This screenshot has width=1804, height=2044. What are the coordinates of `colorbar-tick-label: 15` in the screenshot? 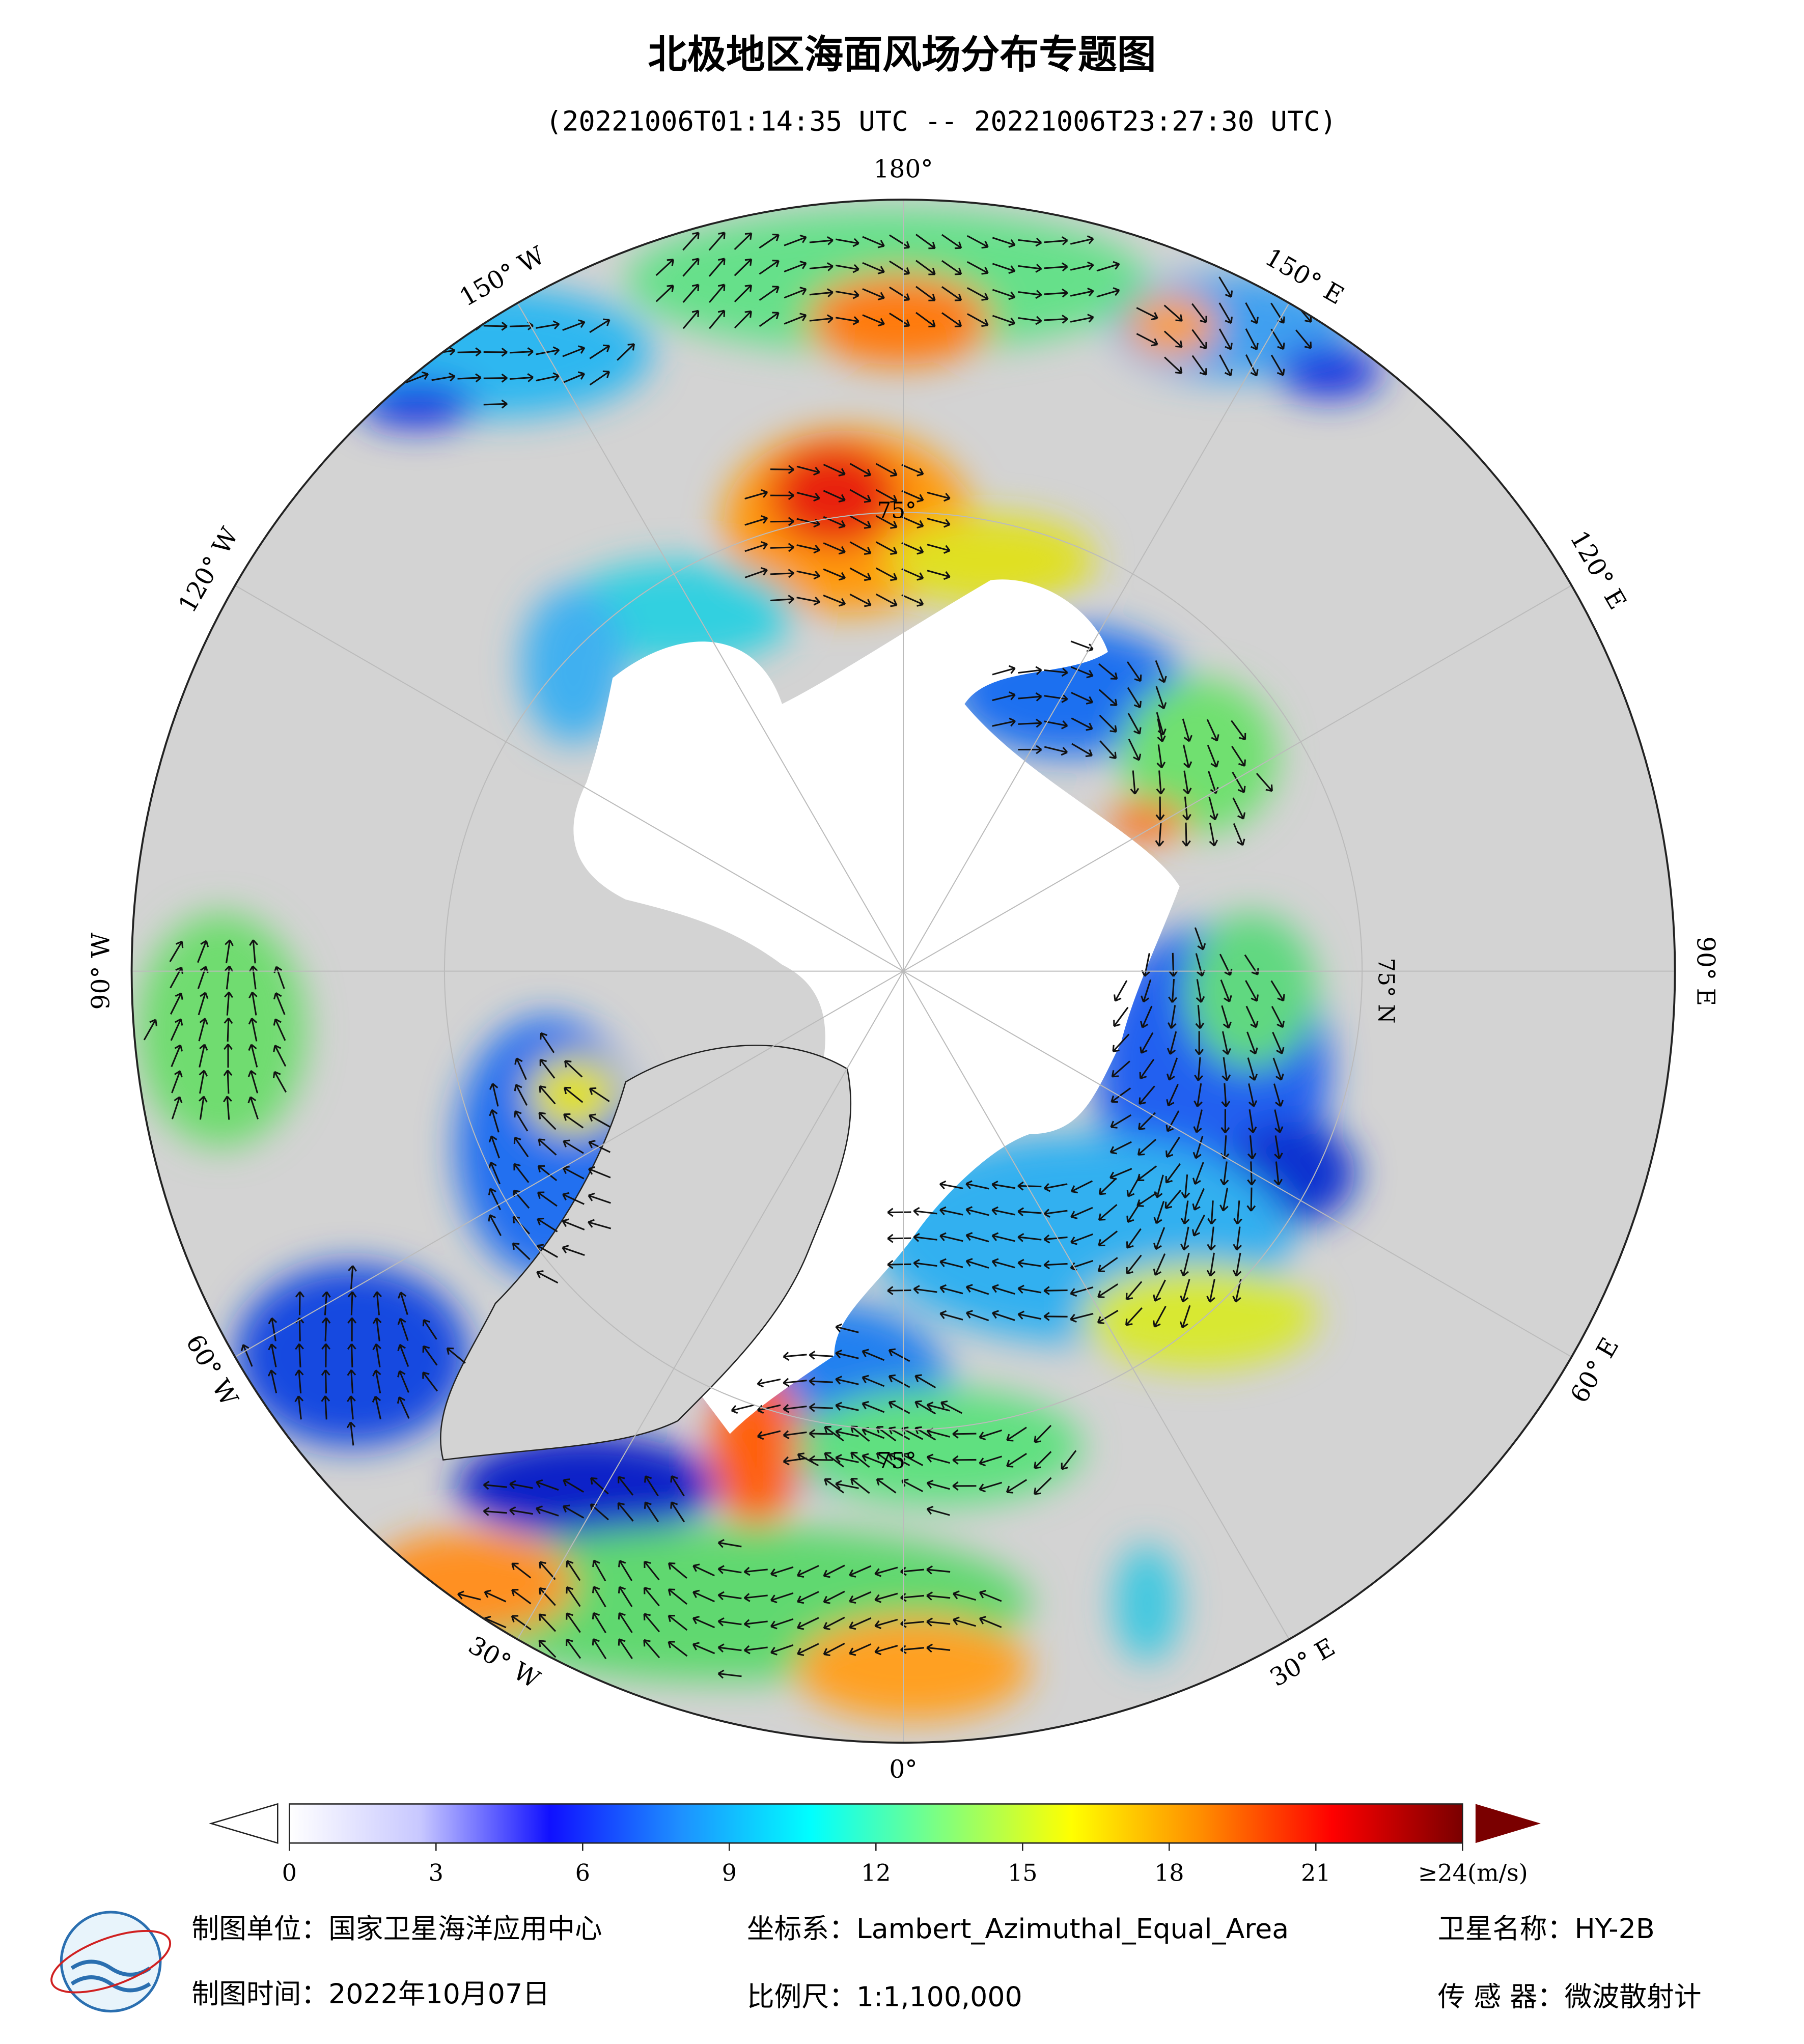 It's located at (1023, 1873).